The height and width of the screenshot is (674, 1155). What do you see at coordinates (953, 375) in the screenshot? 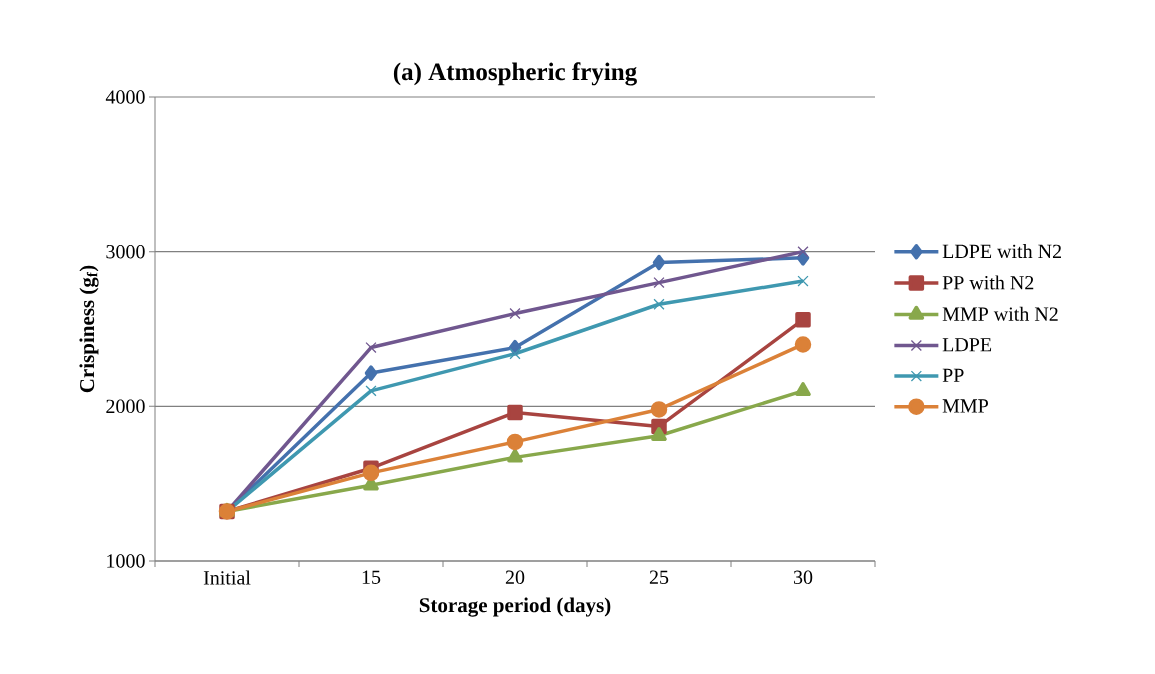
I see `legend-label: PP` at bounding box center [953, 375].